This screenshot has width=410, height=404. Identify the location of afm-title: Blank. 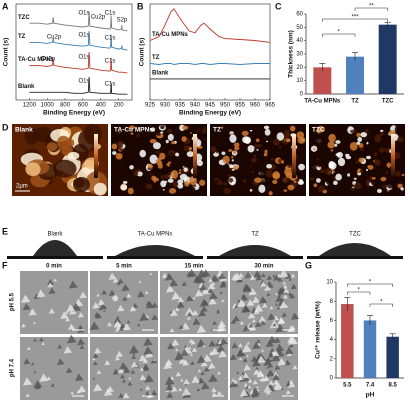
(24, 130).